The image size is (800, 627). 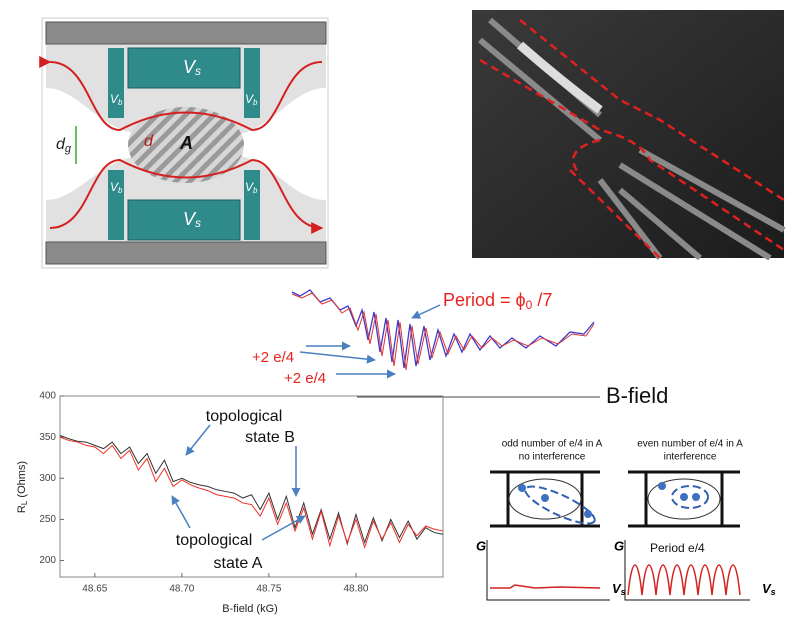 What do you see at coordinates (238, 563) in the screenshot?
I see `annotation: state A` at bounding box center [238, 563].